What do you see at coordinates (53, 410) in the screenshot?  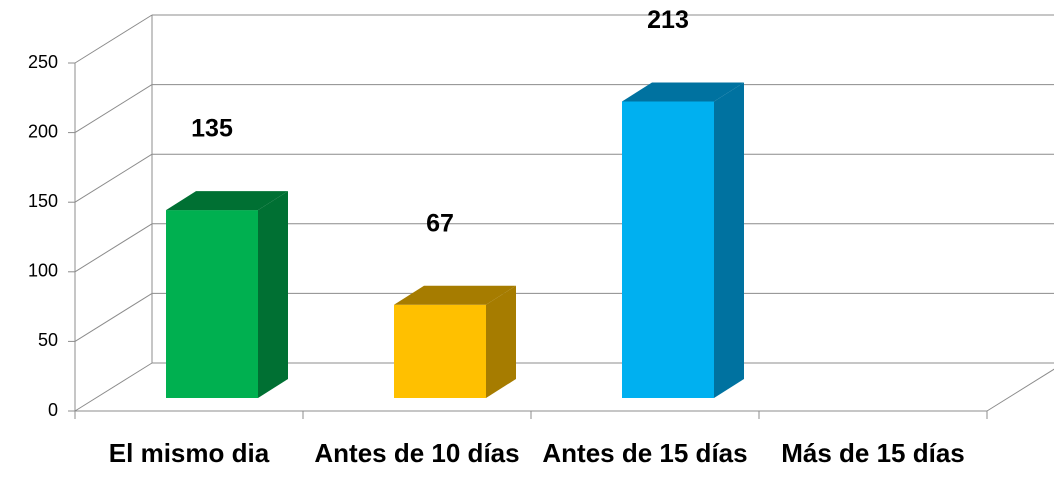 I see `y-tick-label: 0` at bounding box center [53, 410].